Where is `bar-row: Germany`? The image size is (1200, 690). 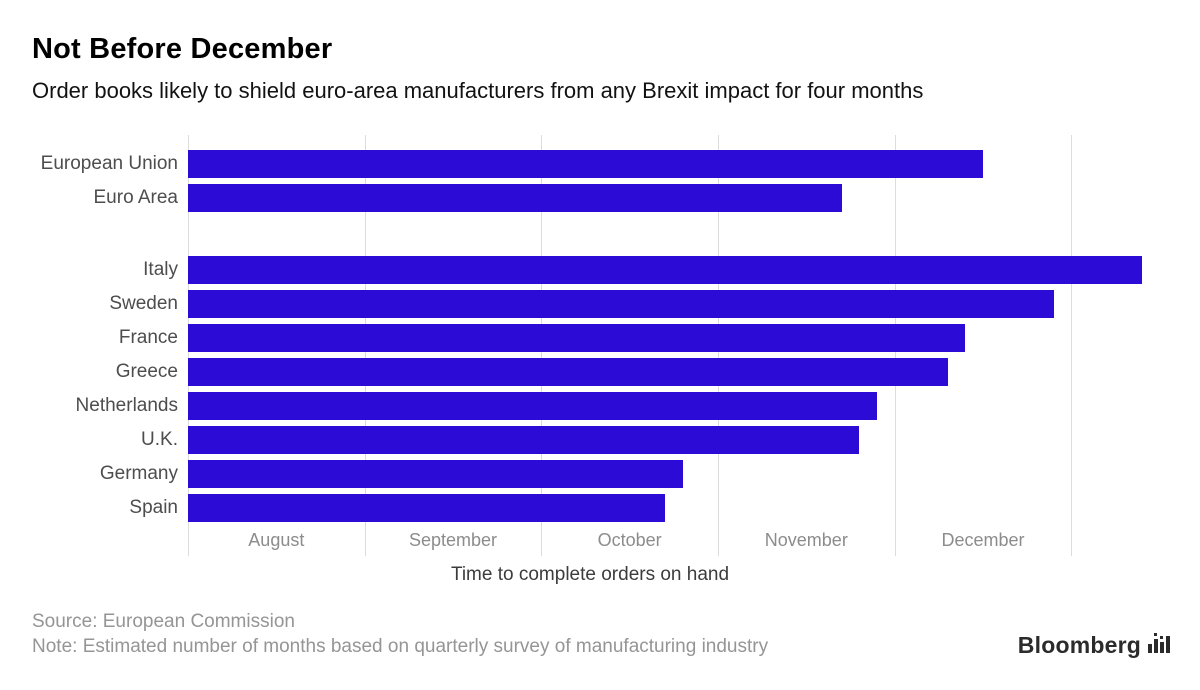 bar-row: Germany is located at coordinates (636, 474).